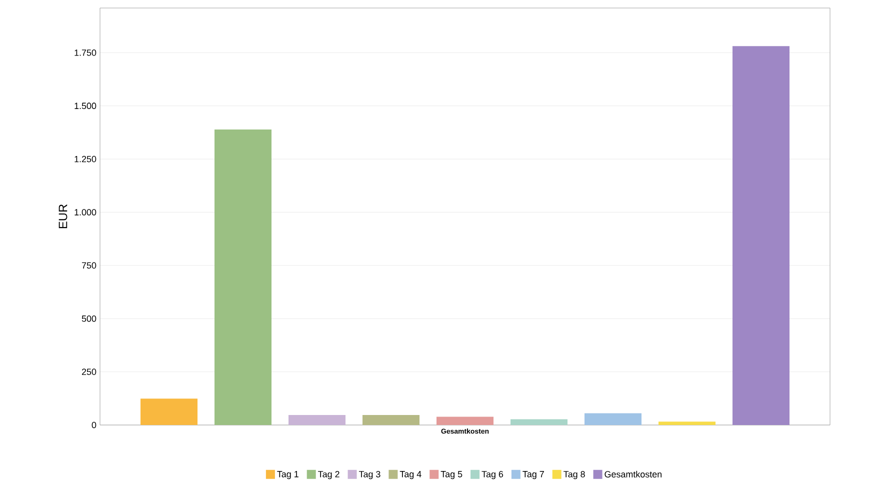 The height and width of the screenshot is (502, 875). What do you see at coordinates (574, 475) in the screenshot?
I see `legend-label: Tag 8` at bounding box center [574, 475].